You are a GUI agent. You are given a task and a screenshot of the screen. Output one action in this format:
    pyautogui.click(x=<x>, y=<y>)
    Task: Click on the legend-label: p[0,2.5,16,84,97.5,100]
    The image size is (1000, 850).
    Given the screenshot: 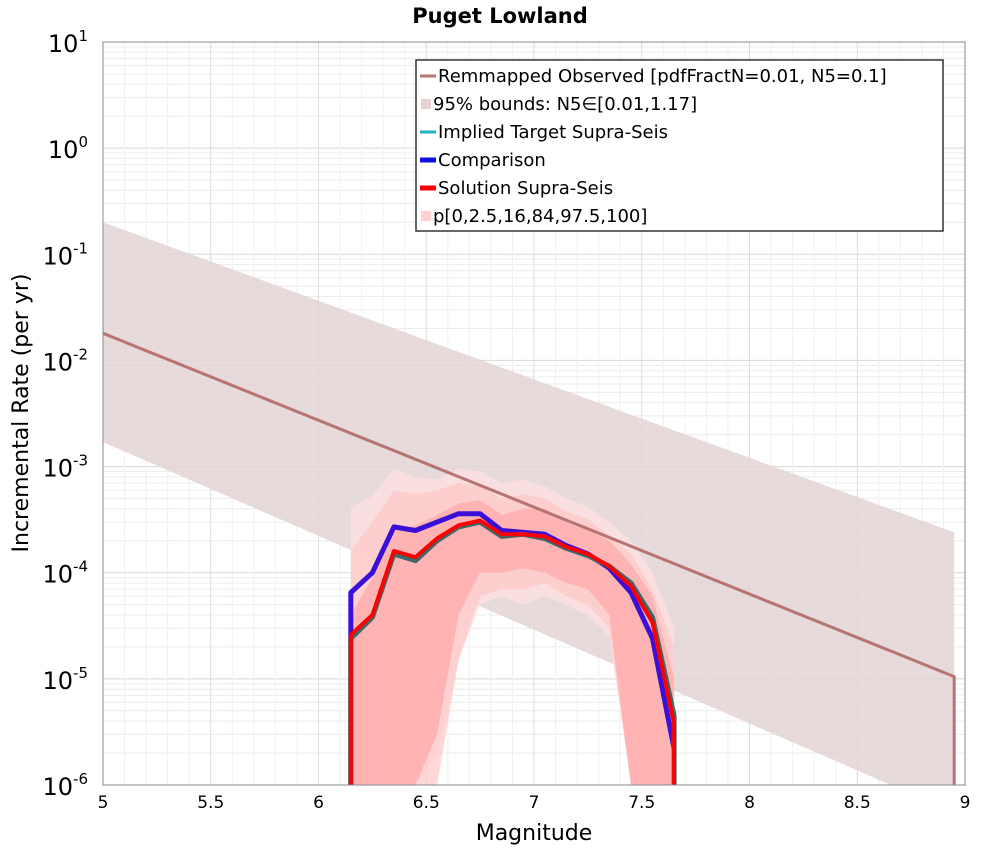 What is the action you would take?
    pyautogui.click(x=540, y=216)
    